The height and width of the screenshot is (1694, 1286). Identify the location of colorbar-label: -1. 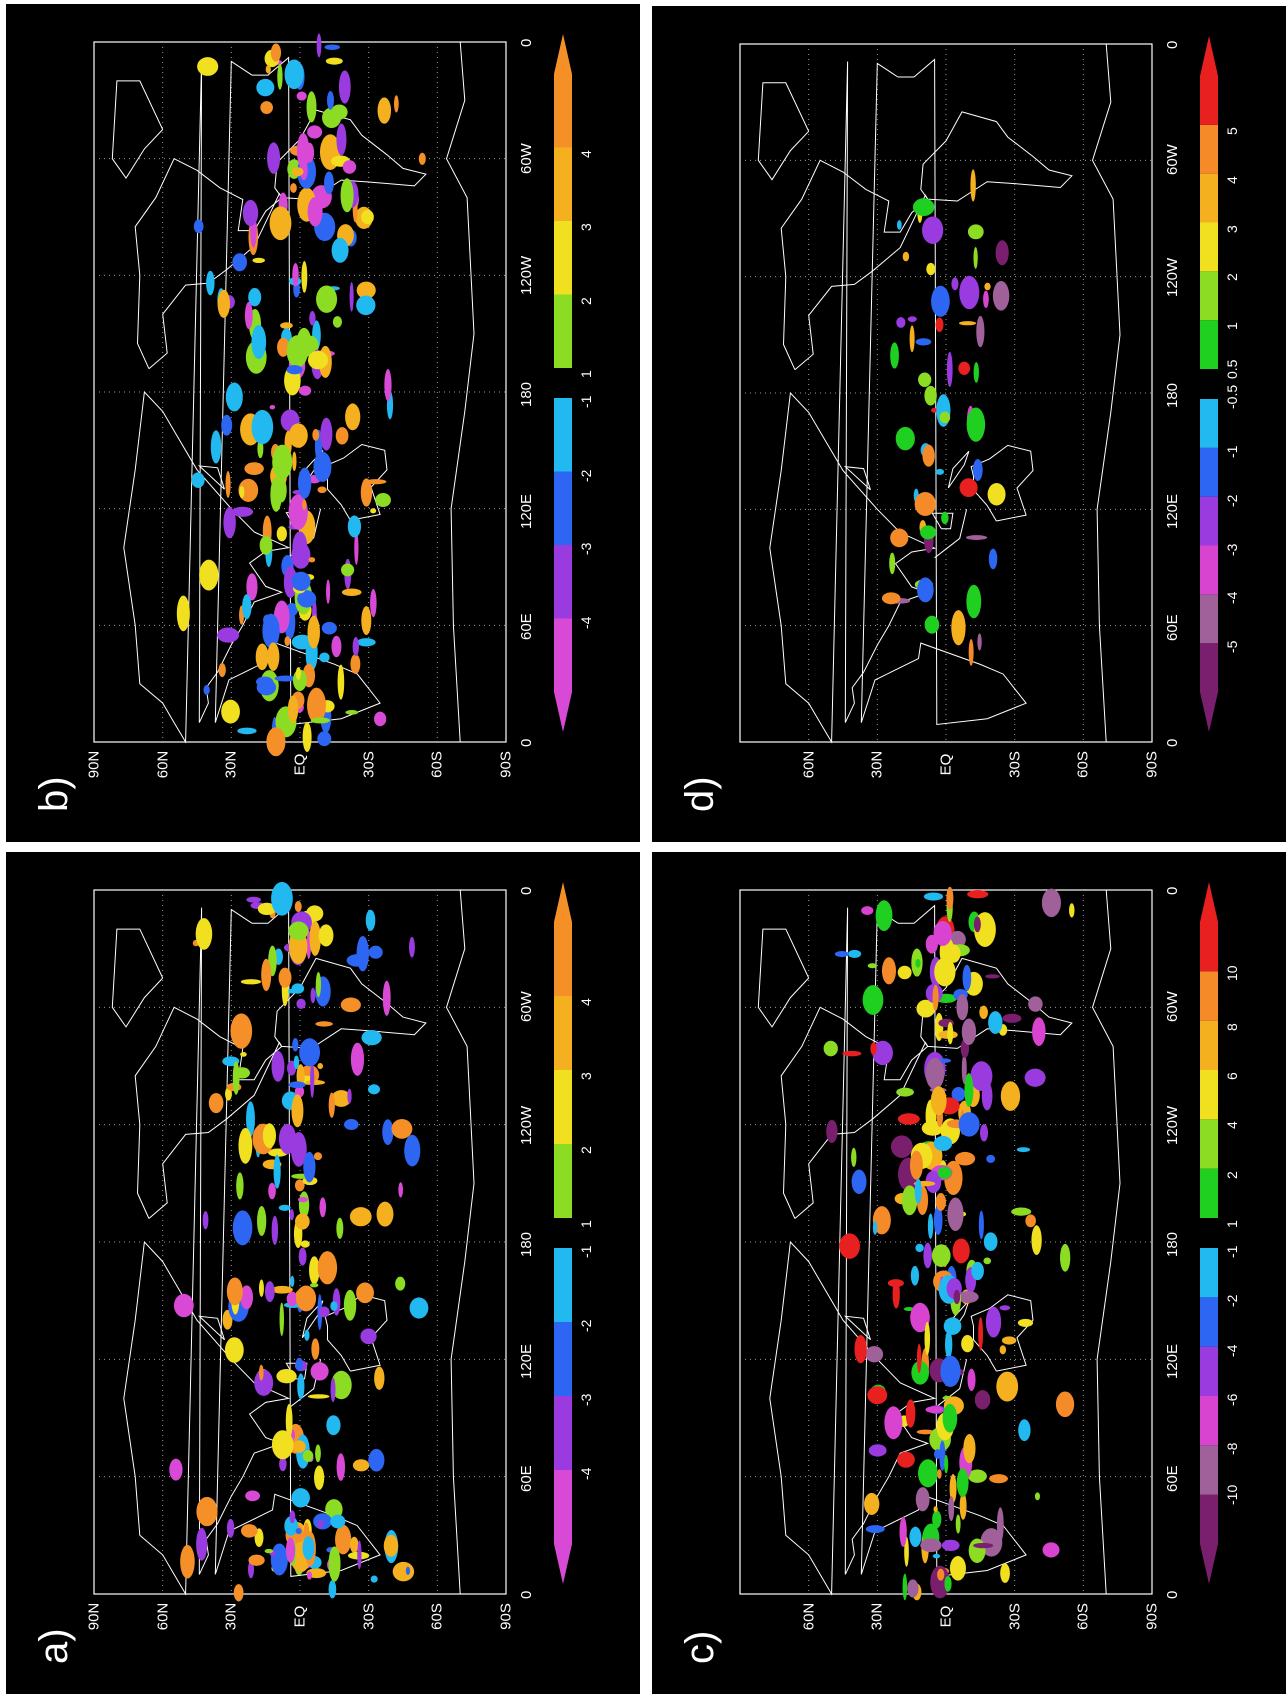
(1232, 1251).